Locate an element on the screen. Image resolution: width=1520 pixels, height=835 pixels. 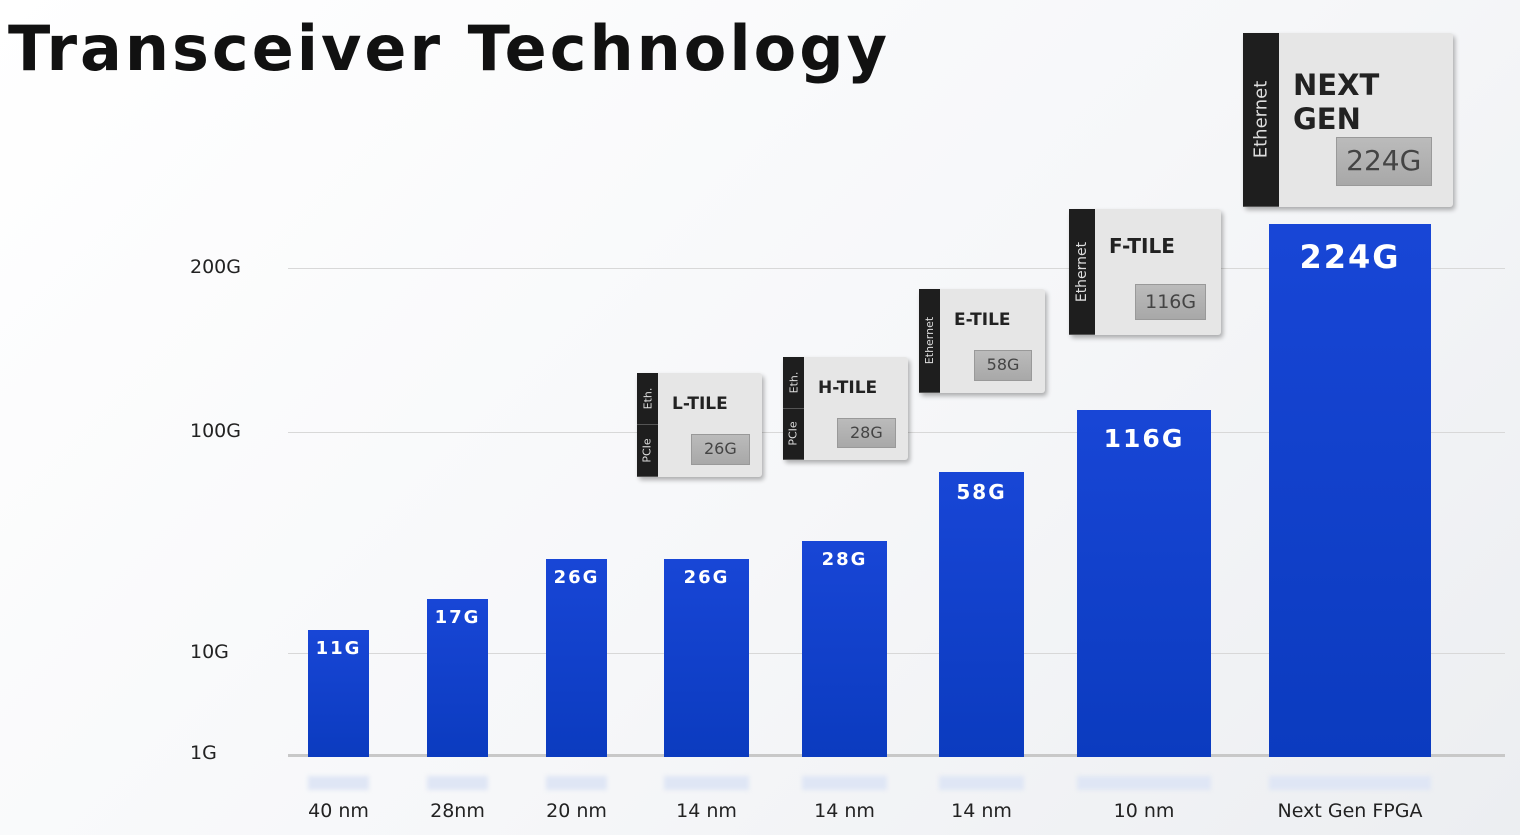
tile-card: Ethernet E-TILE 58G is located at coordinates (982, 341).